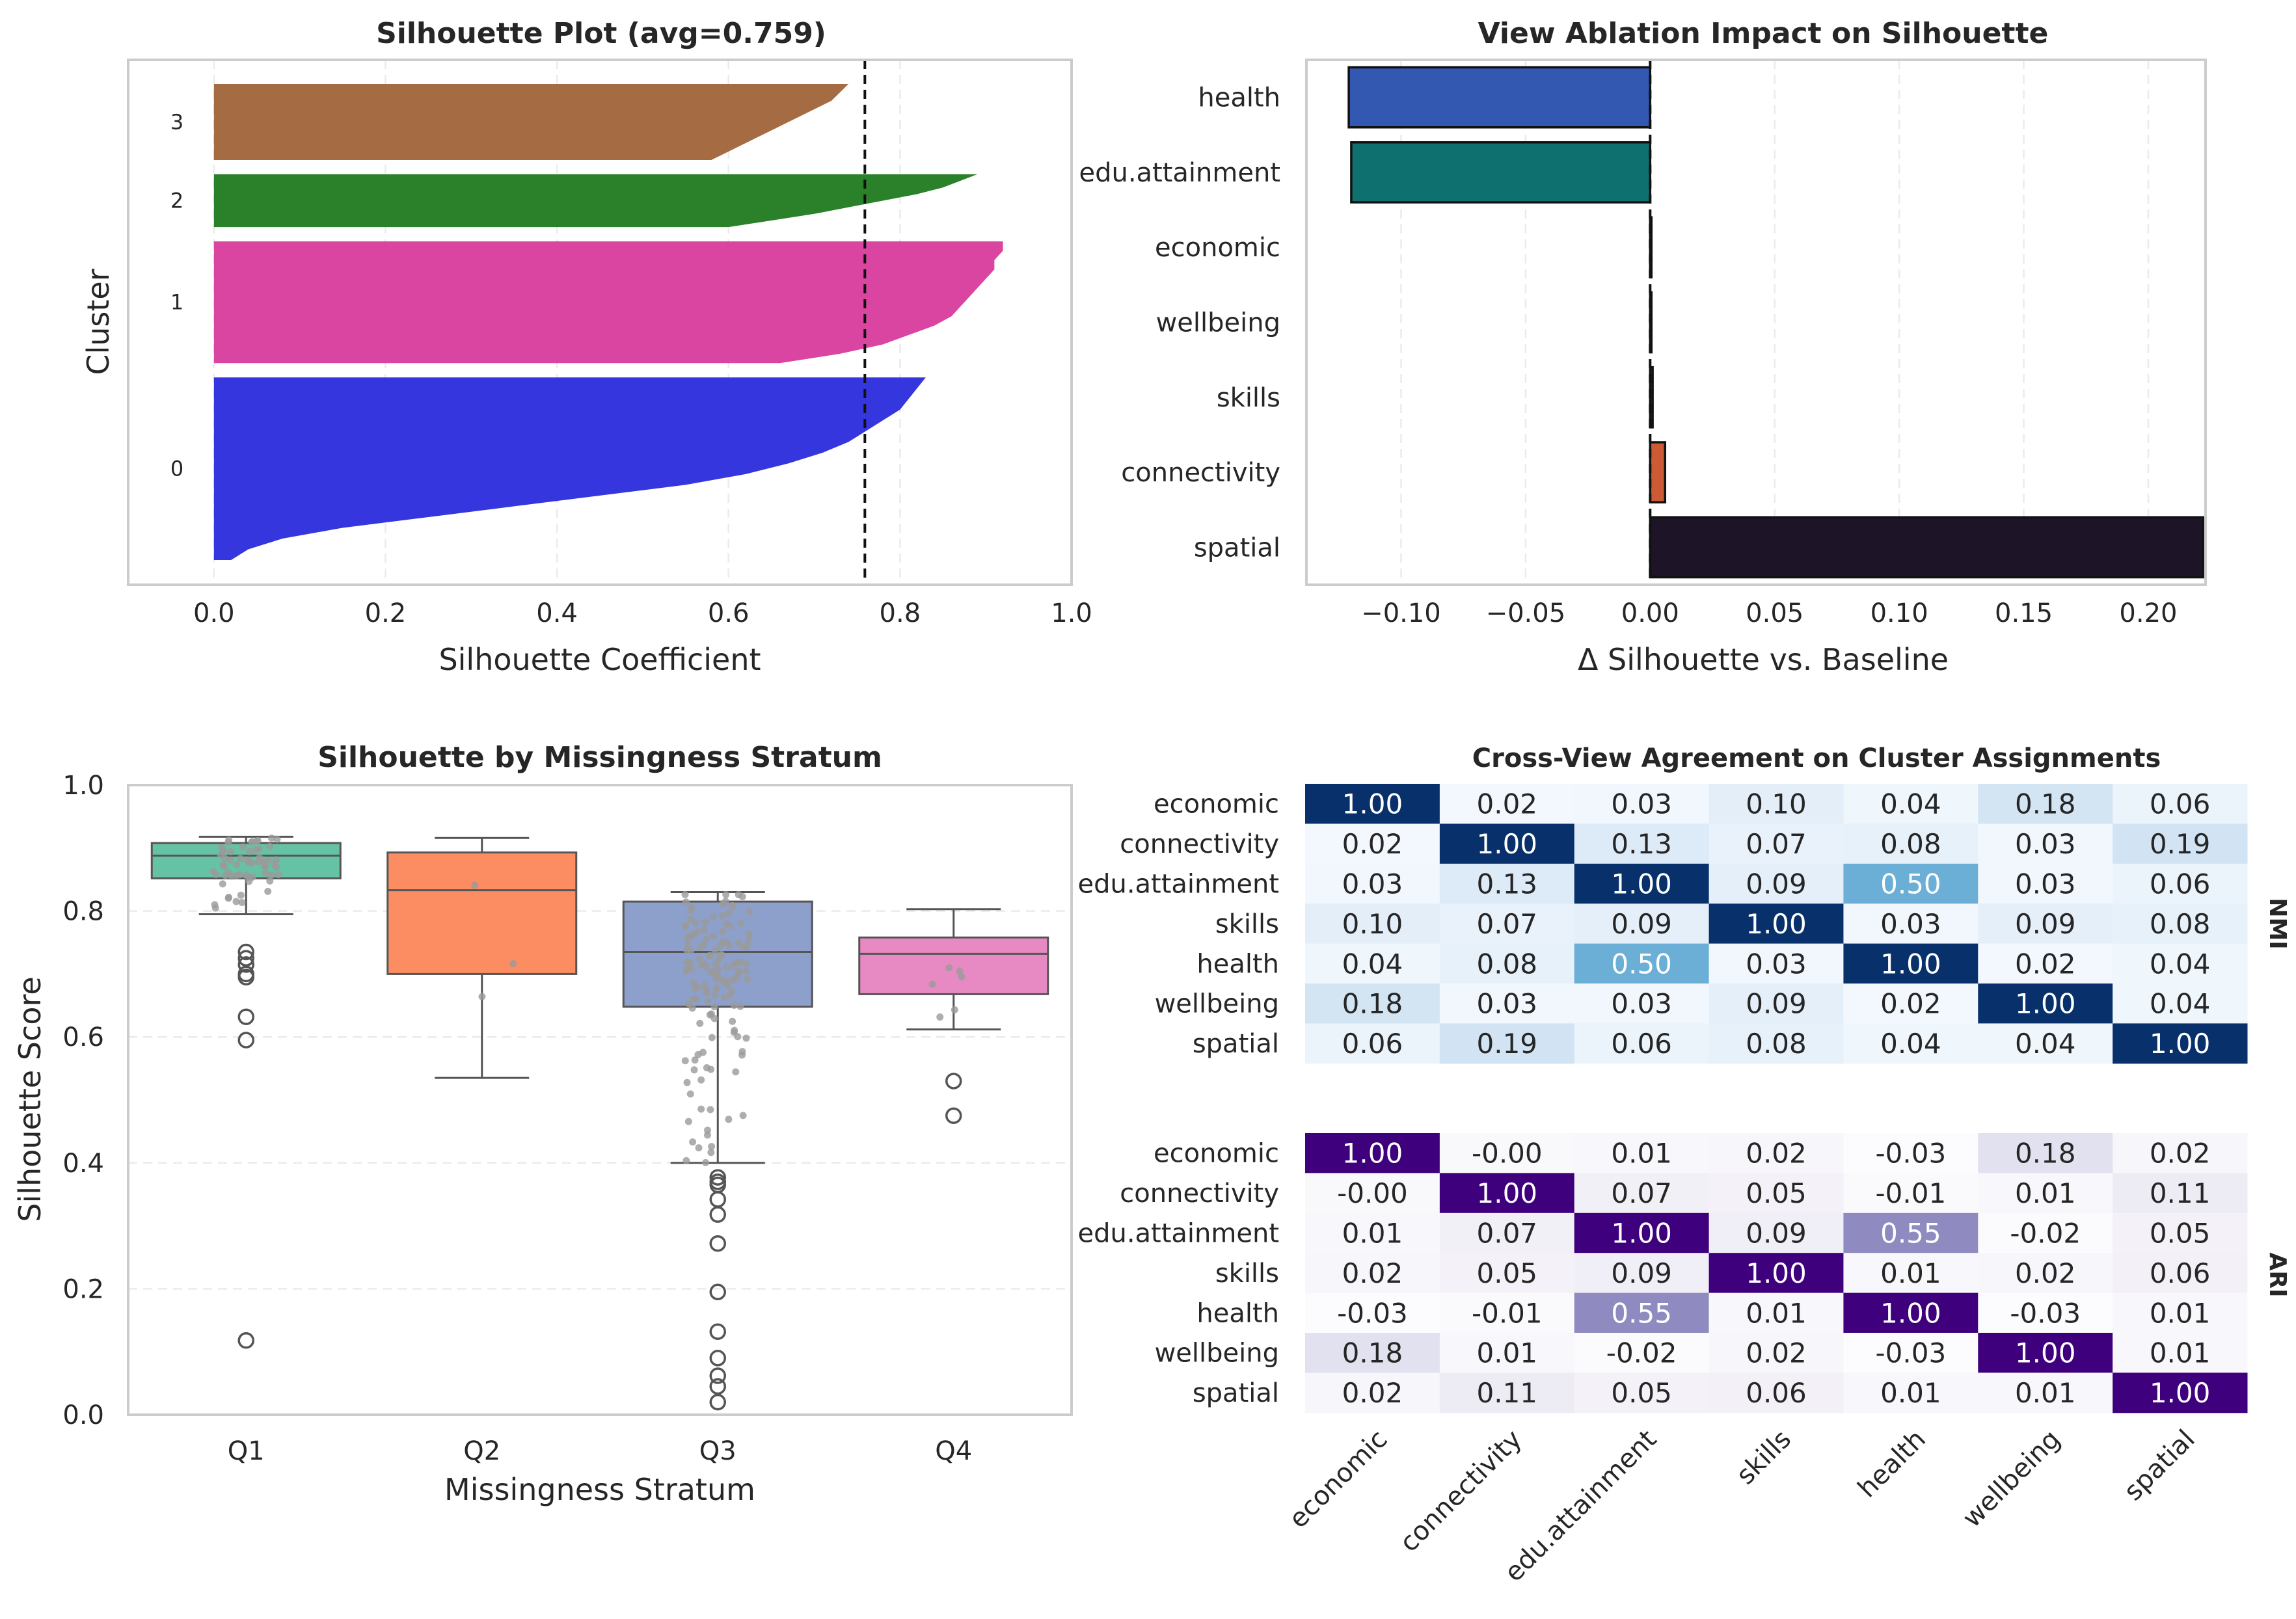 The image size is (2296, 1619). I want to click on heatmap-cell-value: 0.55, so click(1910, 1234).